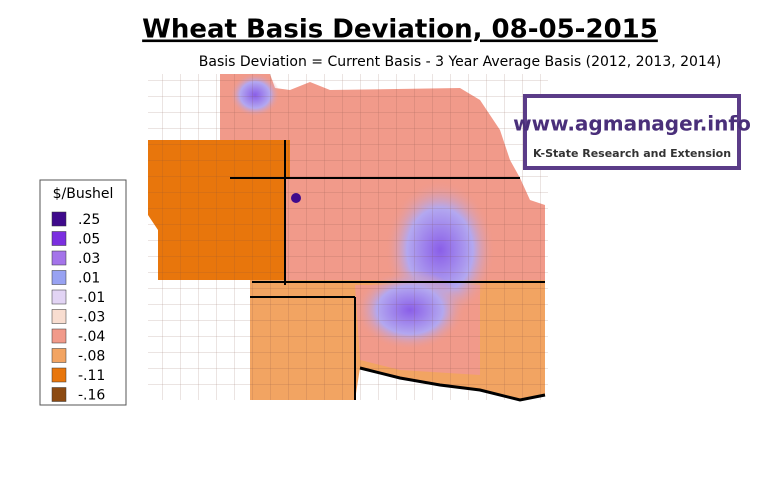  What do you see at coordinates (632, 124) in the screenshot?
I see `logo-url: www.agmanager.info` at bounding box center [632, 124].